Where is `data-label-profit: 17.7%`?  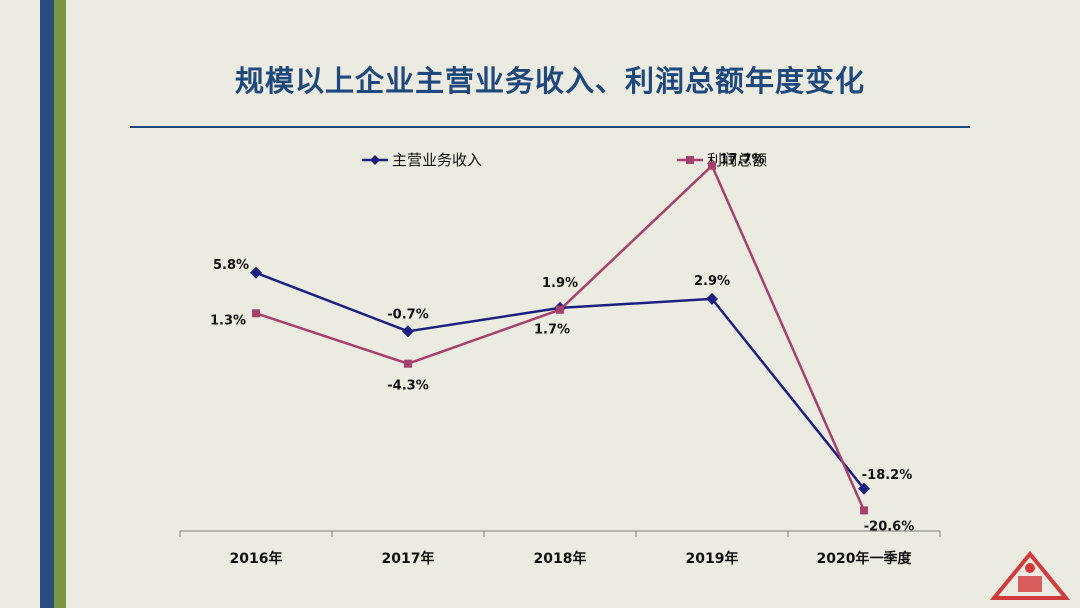
data-label-profit: 17.7% is located at coordinates (741, 160).